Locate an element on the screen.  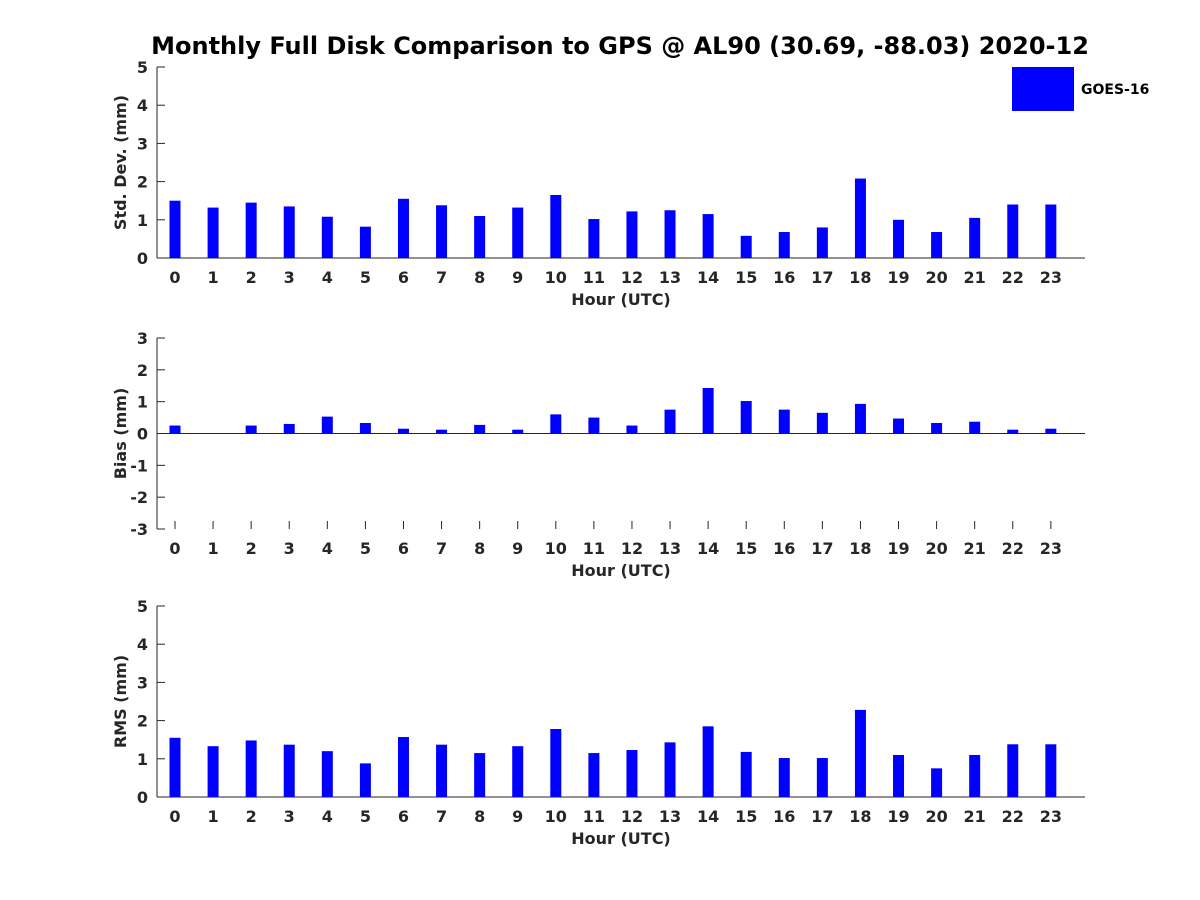
y-tick-label: 3 is located at coordinates (142, 338).